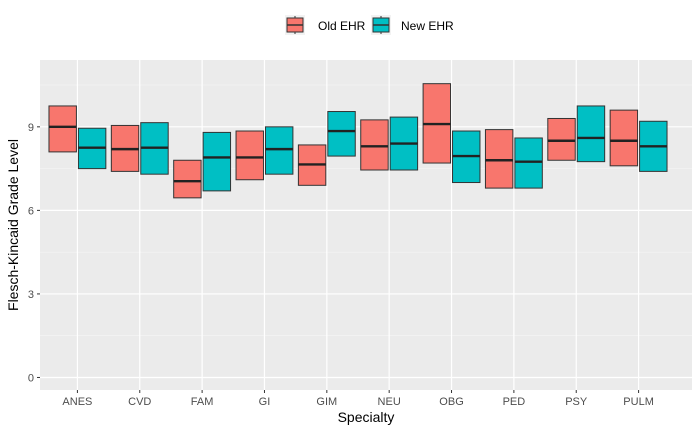 Image resolution: width=700 pixels, height=432 pixels. Describe the element at coordinates (451, 402) in the screenshot. I see `x-tick-label: OBG` at that location.